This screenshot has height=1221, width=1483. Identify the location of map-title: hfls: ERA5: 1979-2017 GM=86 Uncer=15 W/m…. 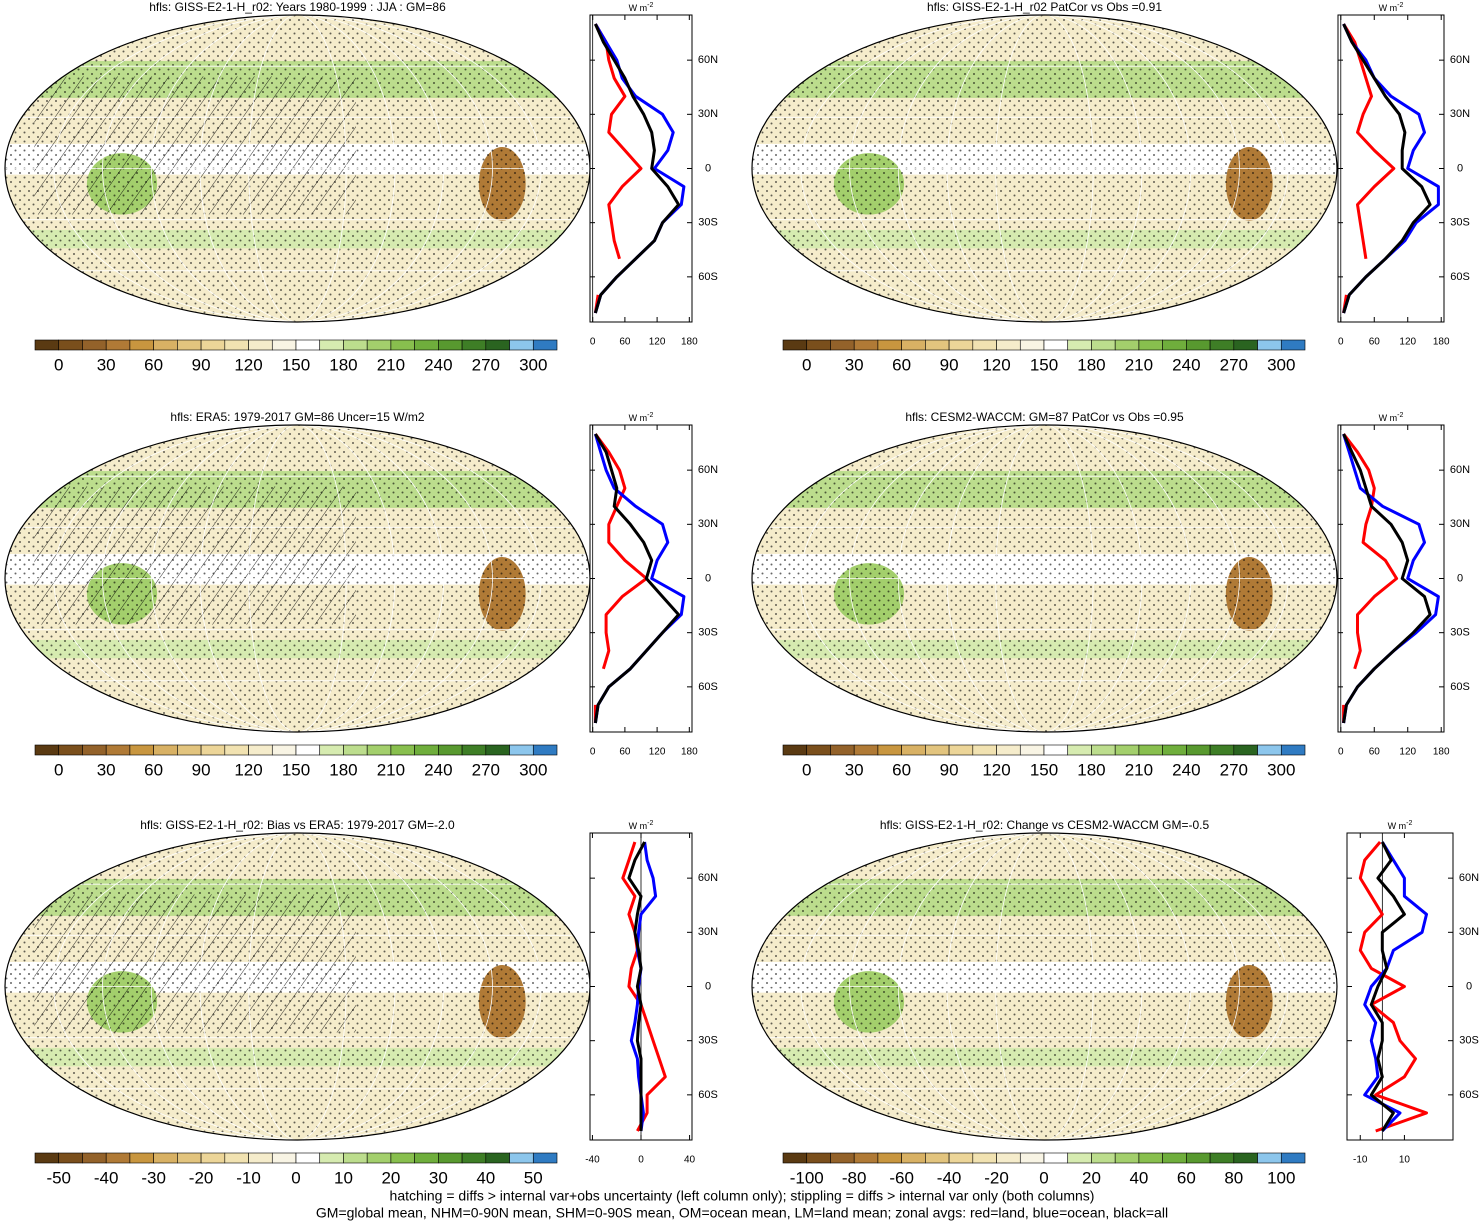
(297, 417).